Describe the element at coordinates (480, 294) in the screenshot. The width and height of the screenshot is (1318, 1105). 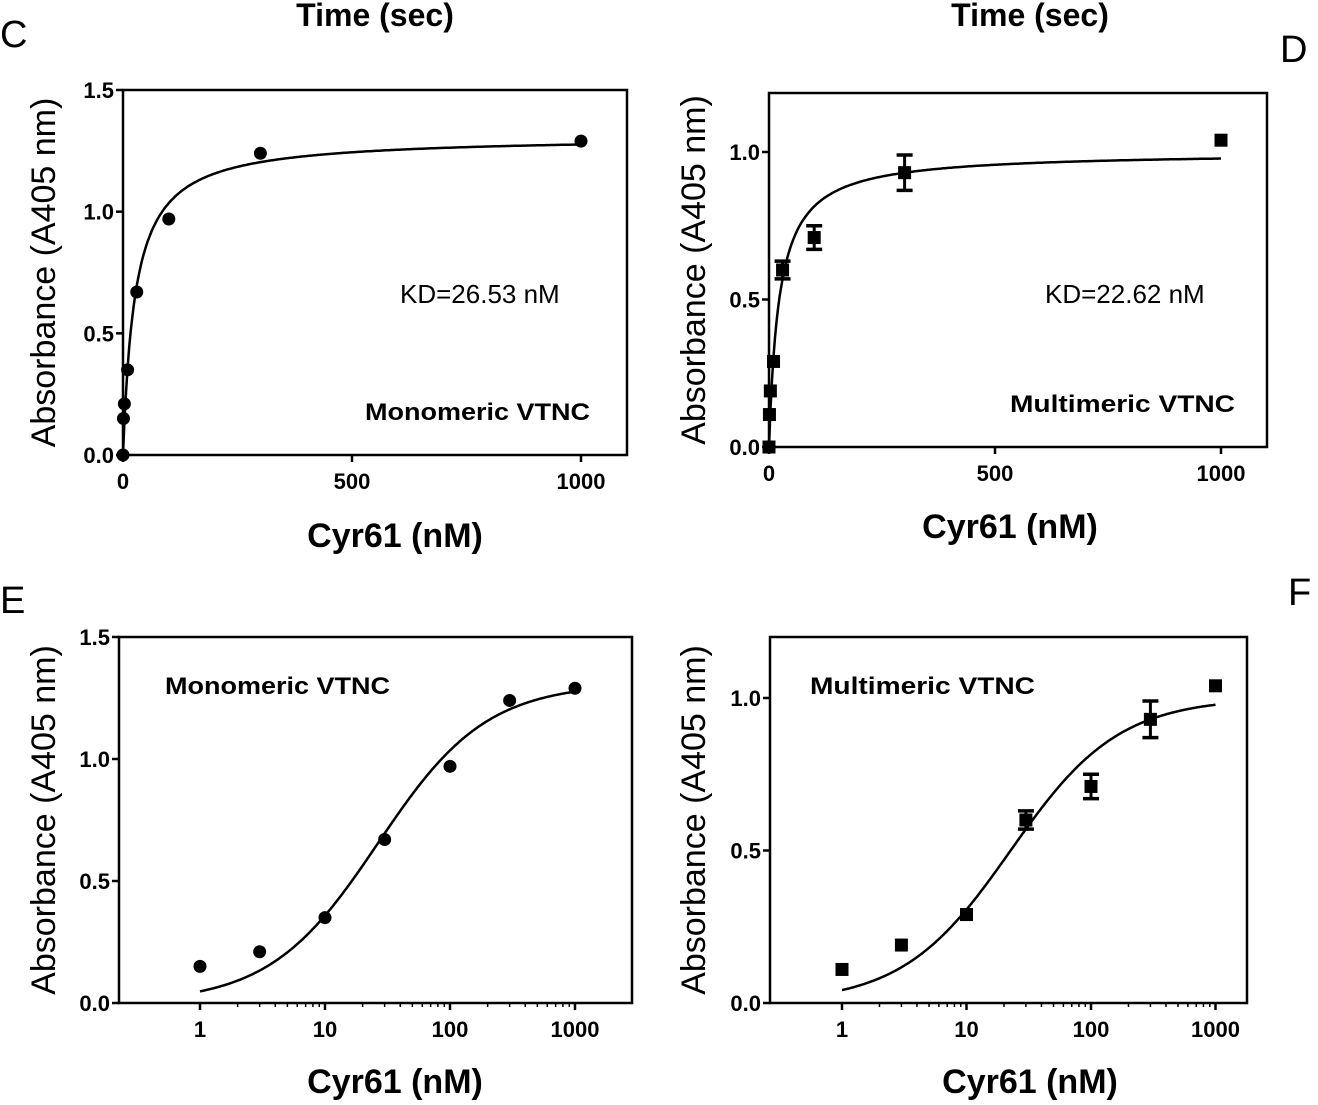
I see `kd-annotation: KD=26.53 nM` at that location.